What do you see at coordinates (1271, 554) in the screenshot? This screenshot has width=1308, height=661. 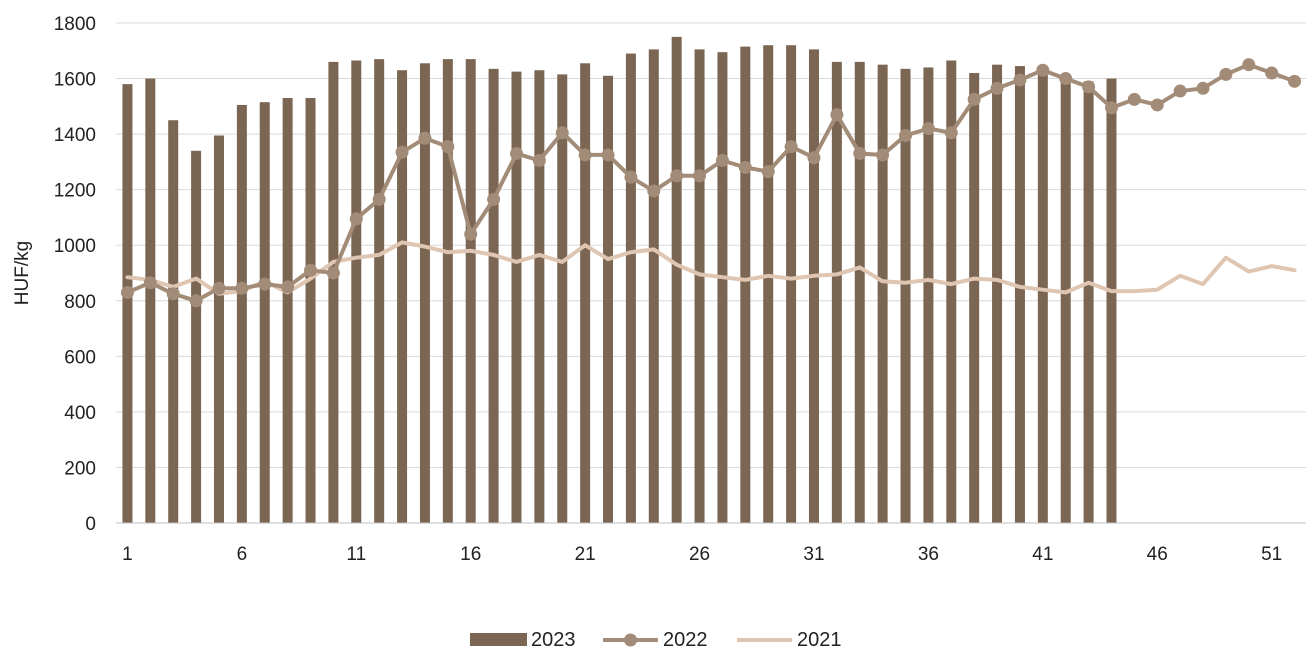 I see `x-tick-label-51: 51` at bounding box center [1271, 554].